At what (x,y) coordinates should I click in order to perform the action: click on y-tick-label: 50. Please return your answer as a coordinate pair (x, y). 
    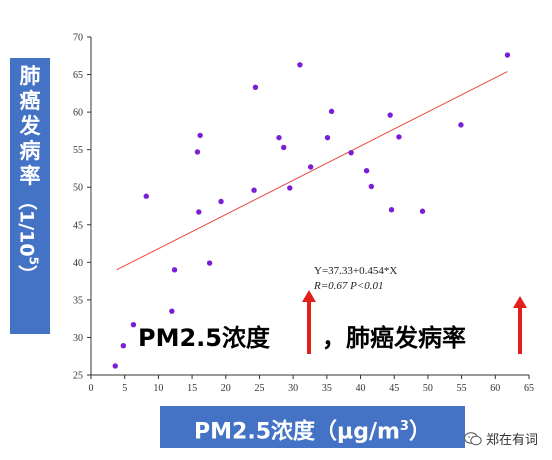
    Looking at the image, I should click on (78, 188).